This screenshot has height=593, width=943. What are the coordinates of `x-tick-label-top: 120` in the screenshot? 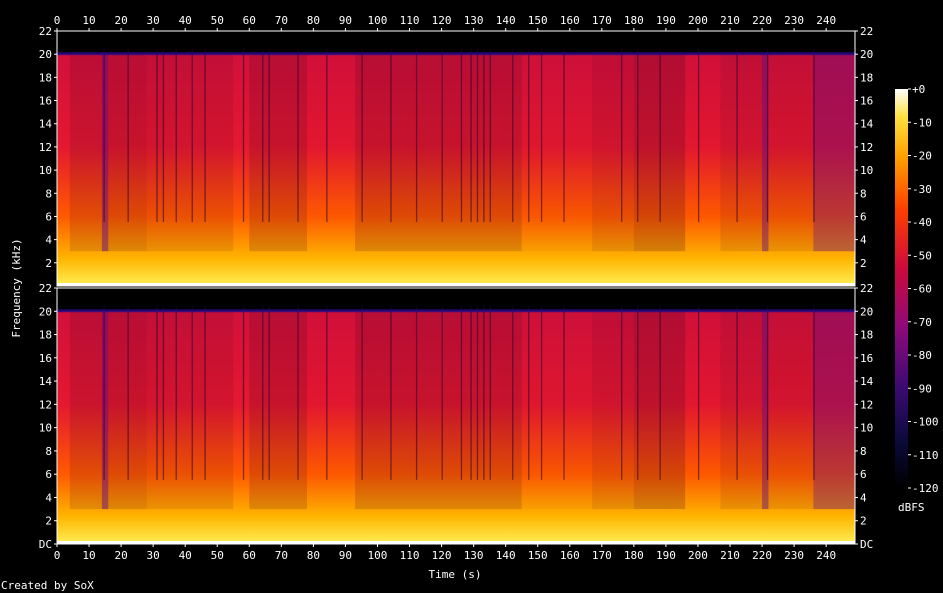 It's located at (442, 20).